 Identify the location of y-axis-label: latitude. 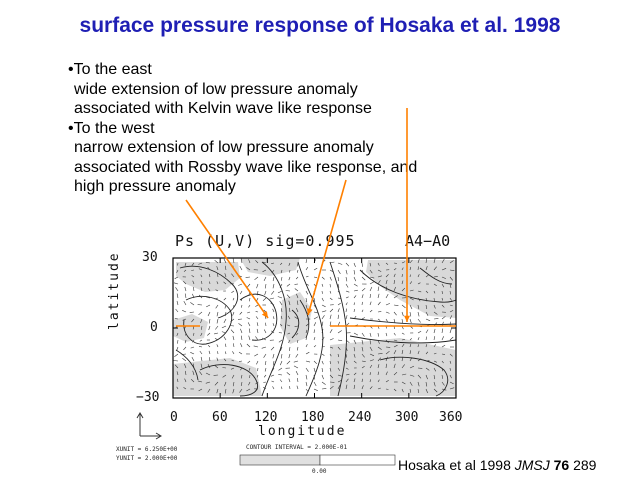
(114, 290).